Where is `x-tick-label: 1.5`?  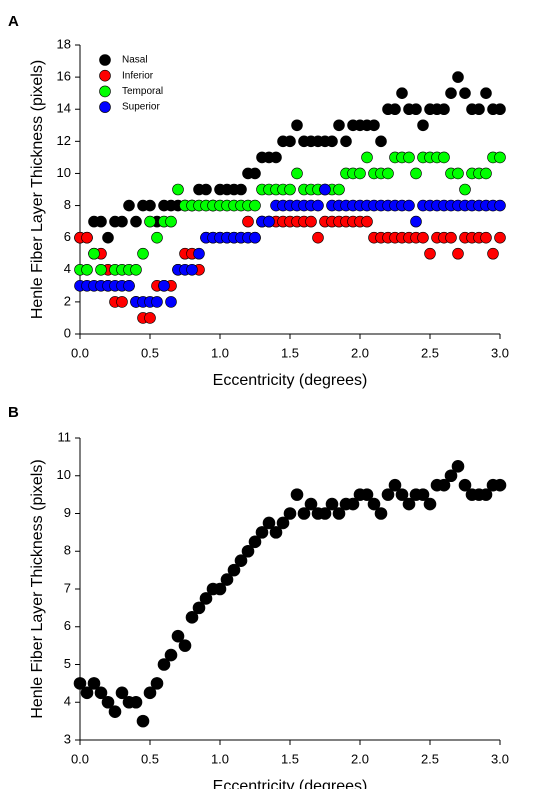
x-tick-label: 1.5 is located at coordinates (290, 758).